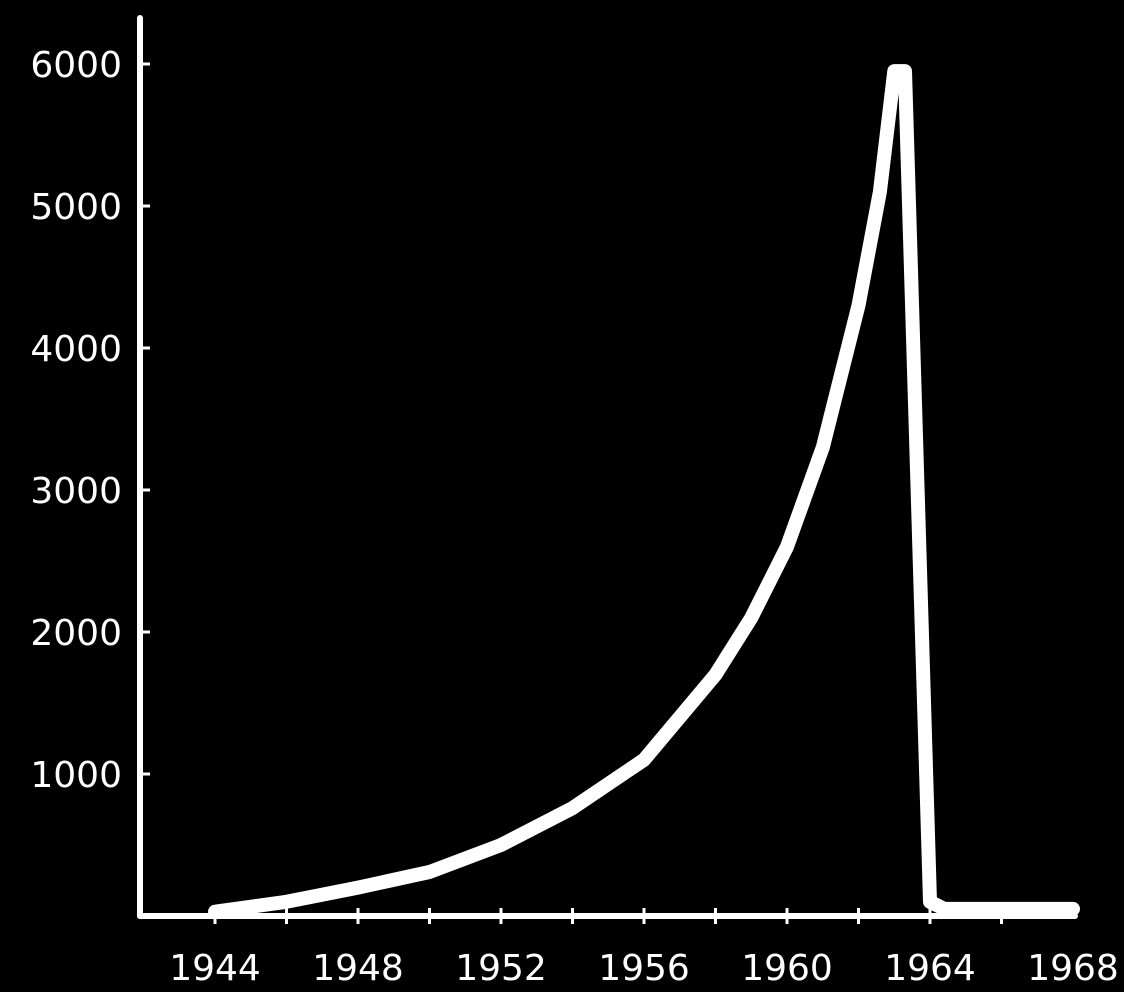 The width and height of the screenshot is (1124, 992). What do you see at coordinates (930, 968) in the screenshot?
I see `x-tick-label: 1964` at bounding box center [930, 968].